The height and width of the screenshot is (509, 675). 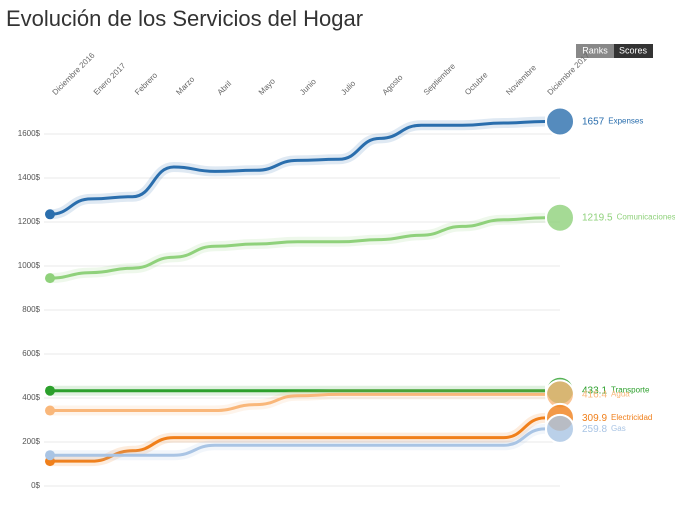 I want to click on legend-entry: Electricidad, so click(x=631, y=417).